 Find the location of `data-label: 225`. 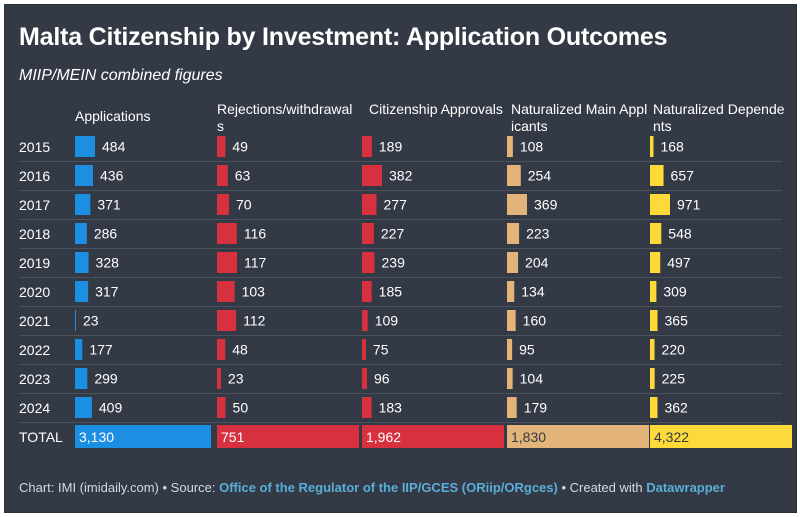

data-label: 225 is located at coordinates (674, 379).